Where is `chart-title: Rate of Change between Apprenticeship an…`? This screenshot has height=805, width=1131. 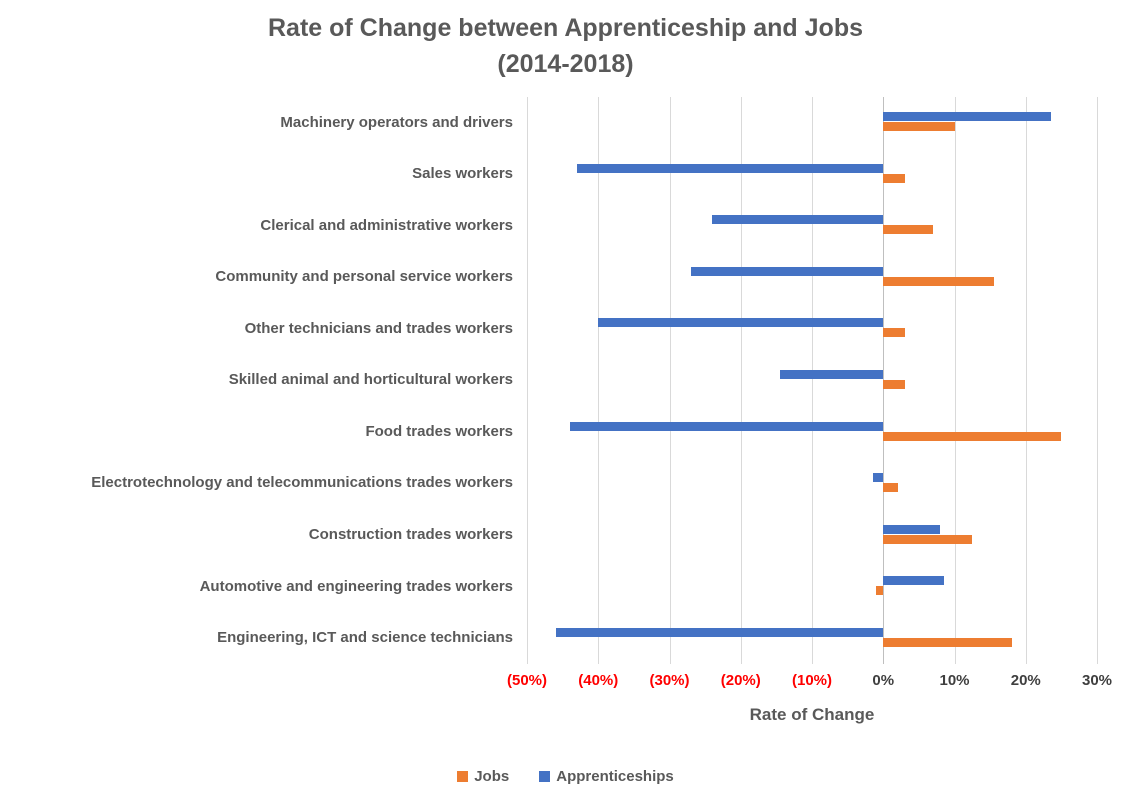
chart-title: Rate of Change between Apprenticeship an… is located at coordinates (565, 46).